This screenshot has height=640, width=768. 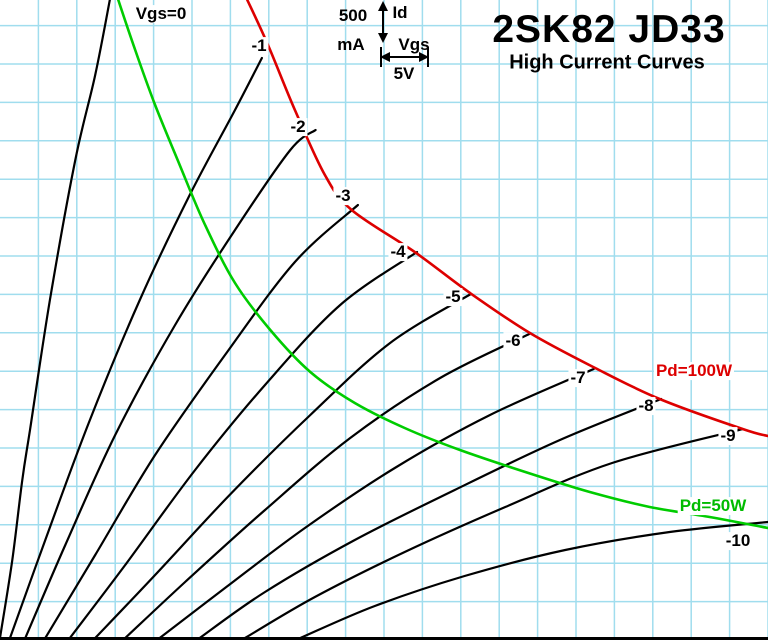 What do you see at coordinates (414, 44) in the screenshot?
I see `vgs-axis-label: Vgs` at bounding box center [414, 44].